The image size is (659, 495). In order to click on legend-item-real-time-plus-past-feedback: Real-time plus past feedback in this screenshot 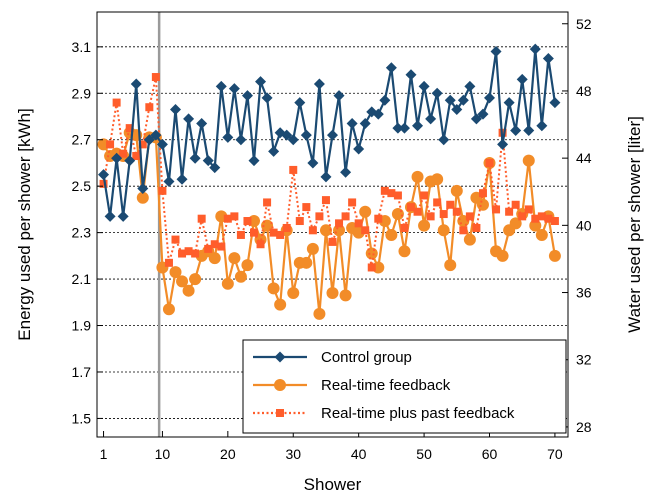, I will do `click(384, 413)`.